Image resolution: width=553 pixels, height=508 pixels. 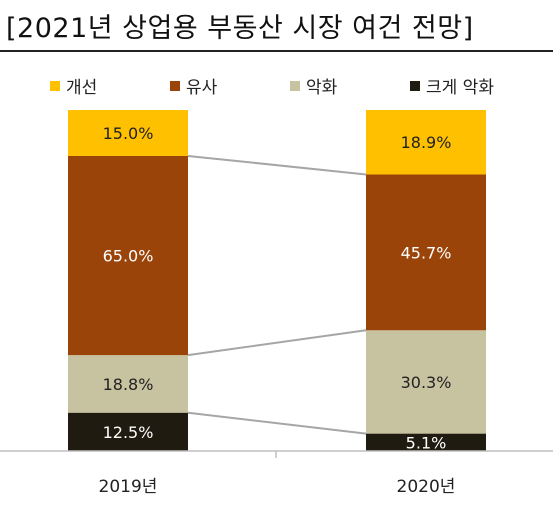 I want to click on data-label: 18.8%, so click(x=128, y=384).